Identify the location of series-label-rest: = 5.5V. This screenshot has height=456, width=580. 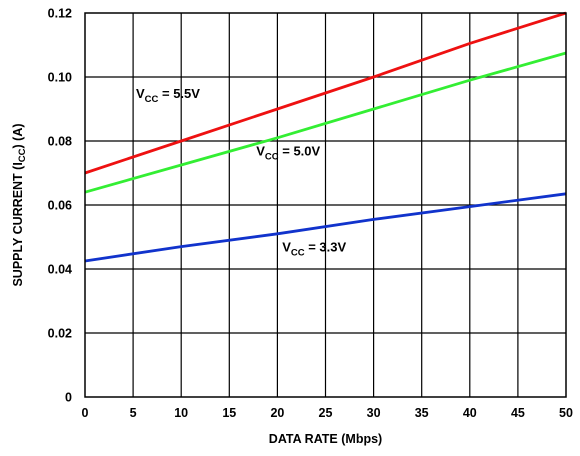
(179, 93).